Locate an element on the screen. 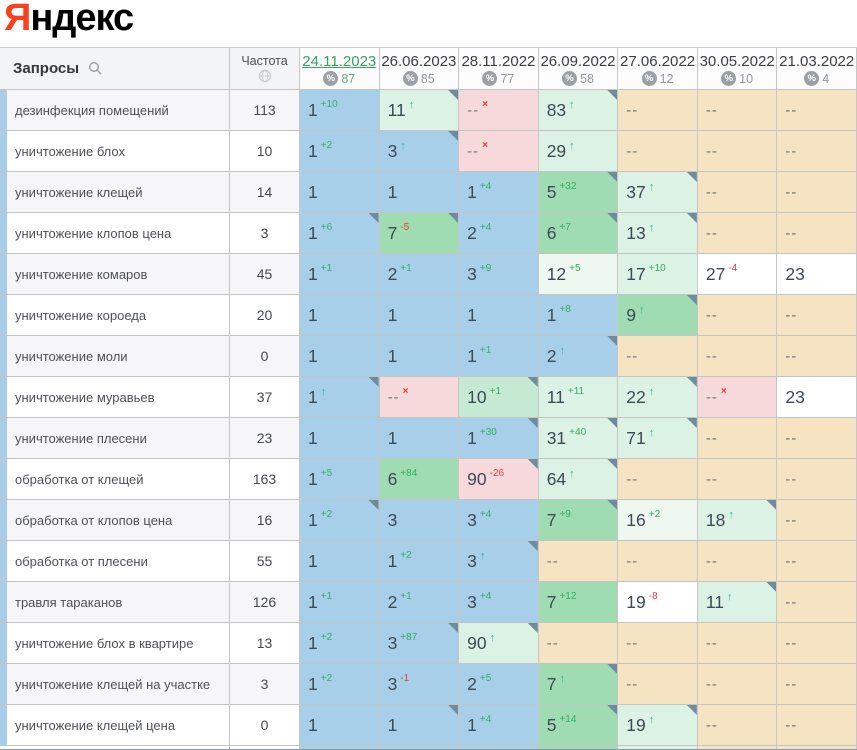  position-cell: 19 ↑ is located at coordinates (658, 725).